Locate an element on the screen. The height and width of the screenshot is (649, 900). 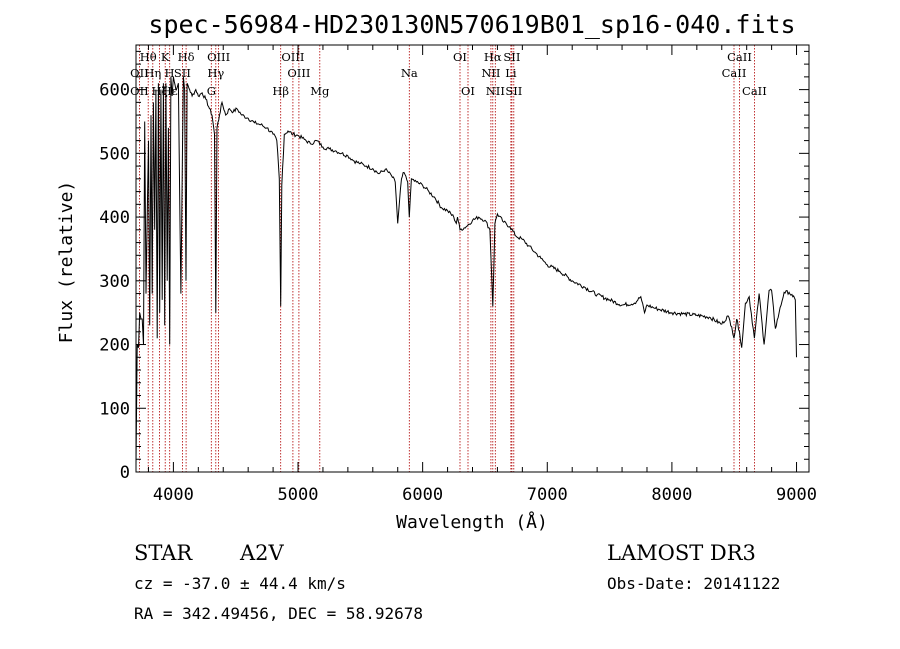
x-tick-label: 9000 is located at coordinates (796, 495).